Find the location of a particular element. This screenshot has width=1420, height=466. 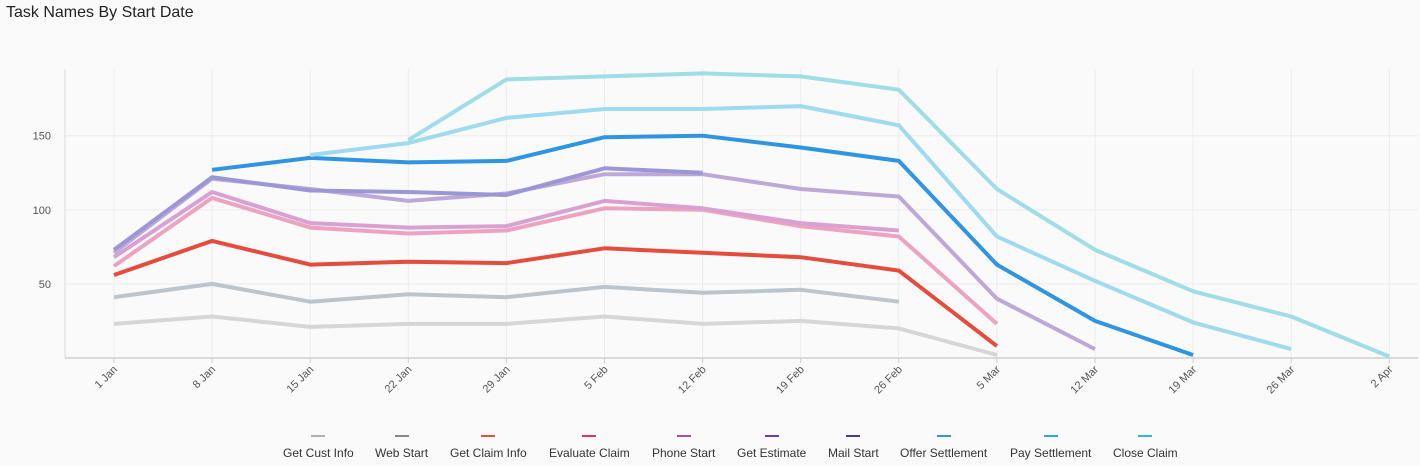

legend-label: Get Claim Info is located at coordinates (488, 453).